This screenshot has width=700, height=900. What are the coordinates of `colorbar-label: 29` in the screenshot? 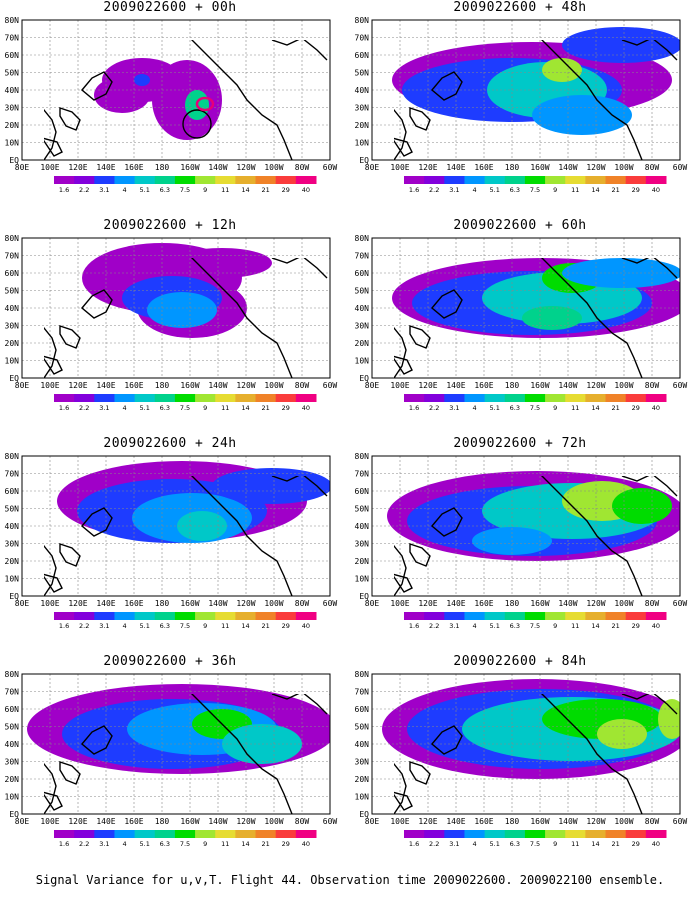 It's located at (636, 190).